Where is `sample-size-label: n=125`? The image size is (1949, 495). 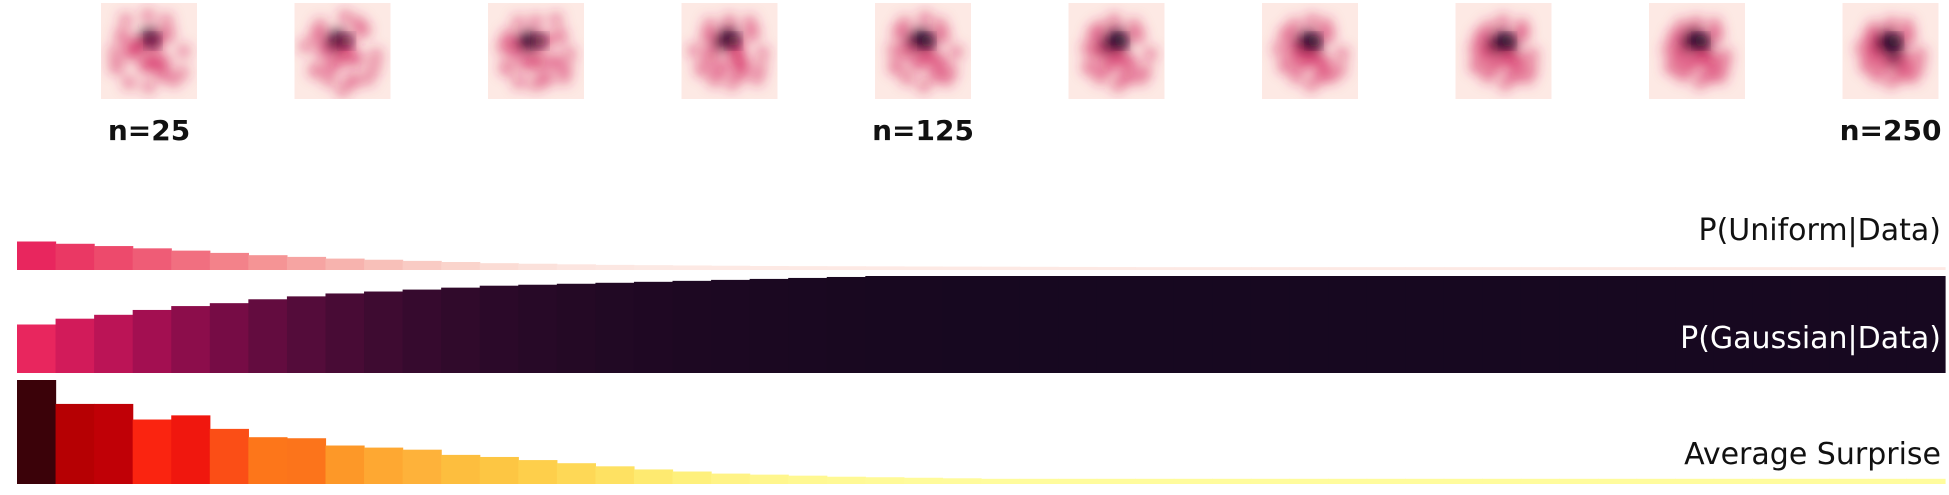 sample-size-label: n=125 is located at coordinates (923, 130).